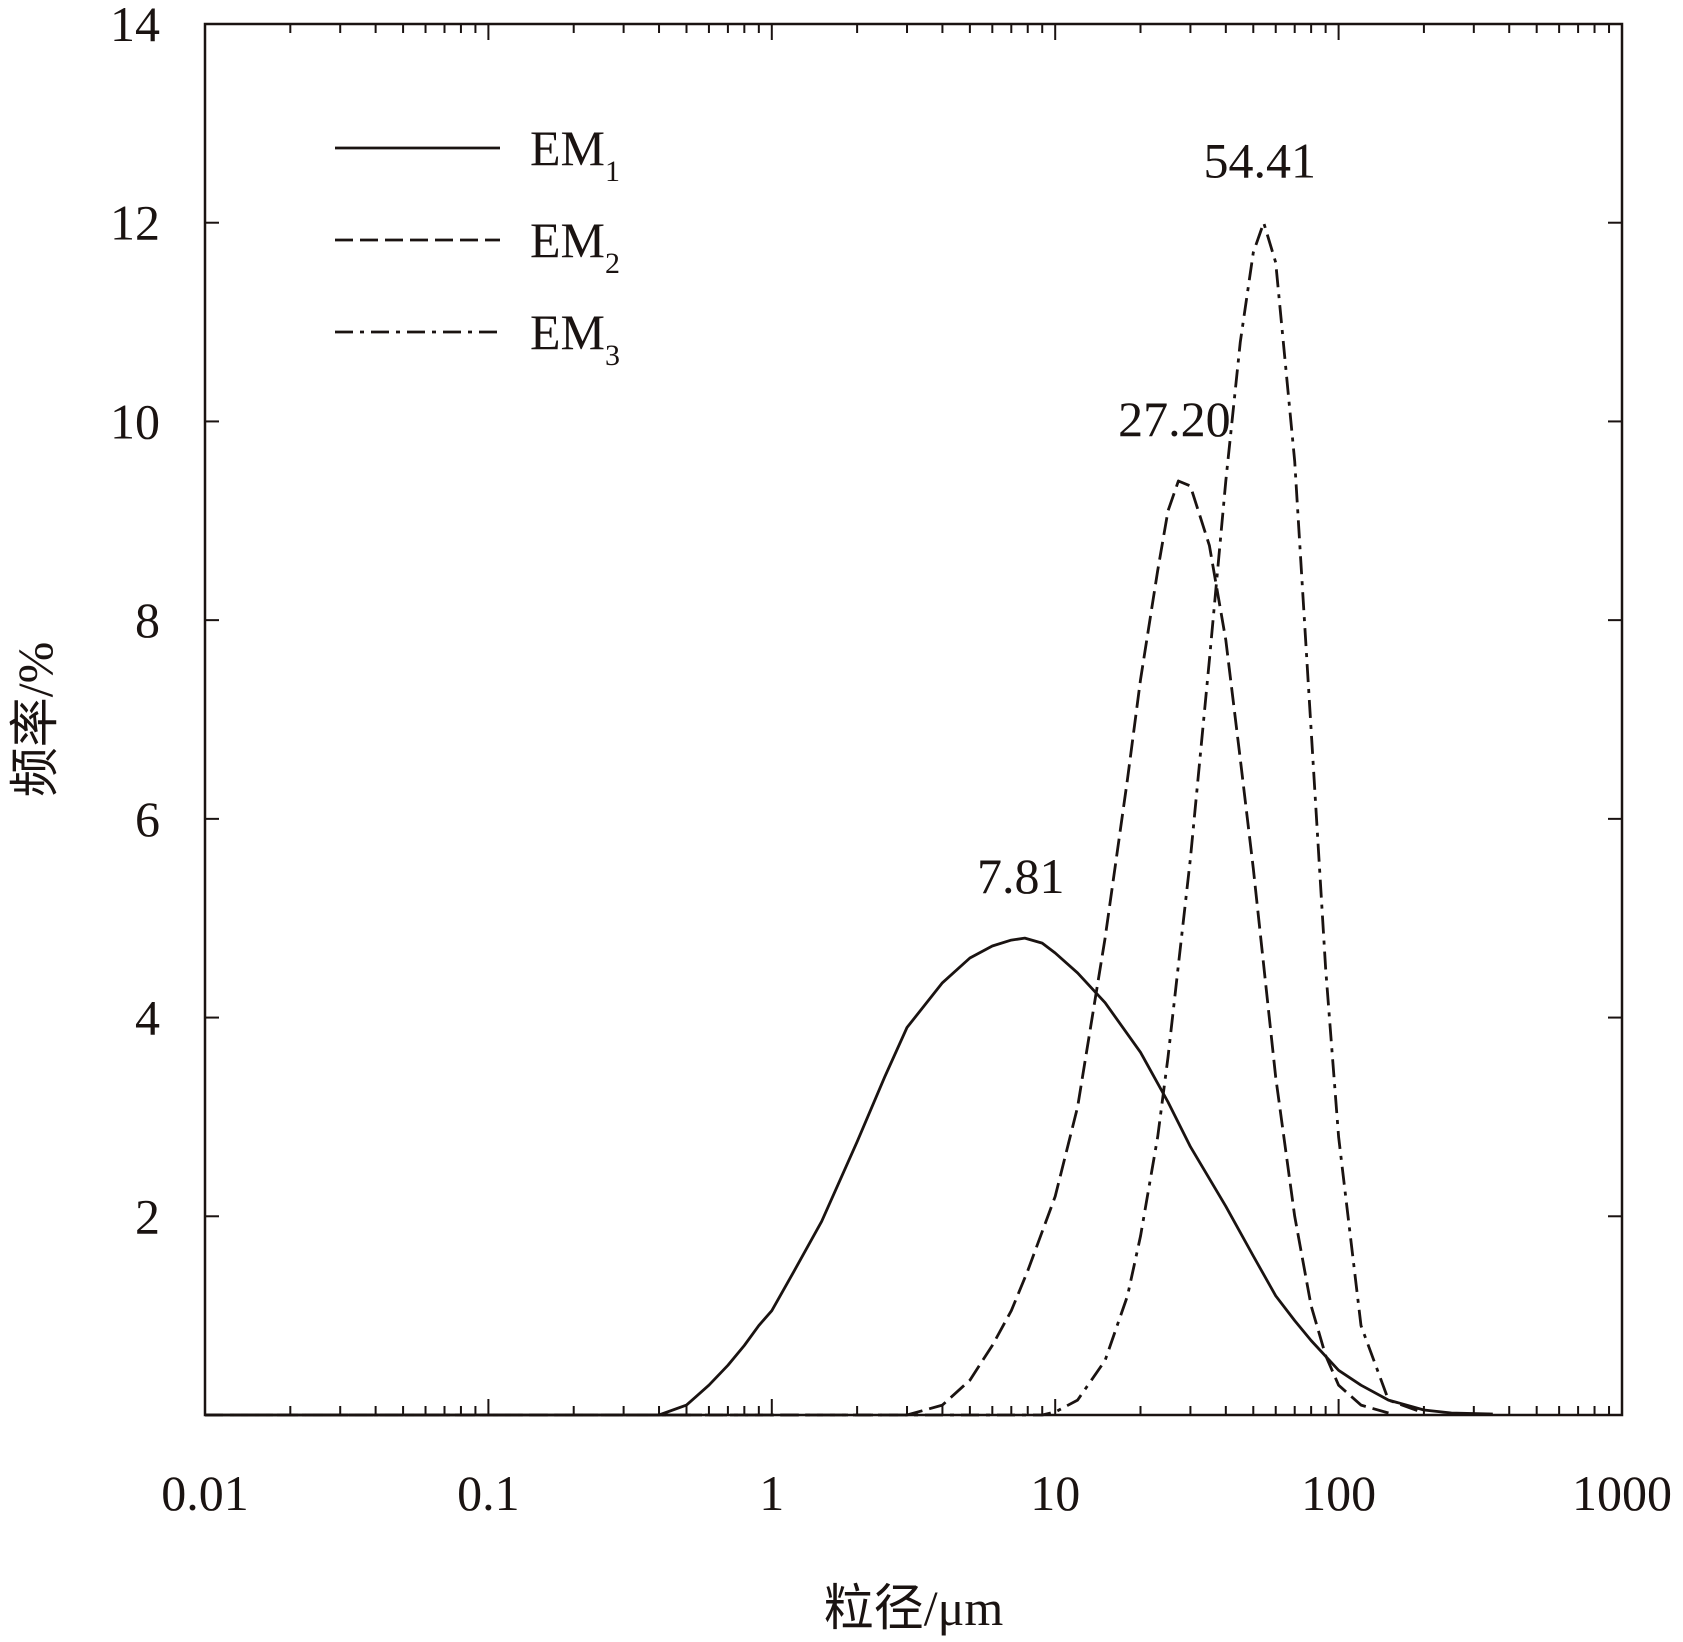 The width and height of the screenshot is (1683, 1642). Describe the element at coordinates (147, 819) in the screenshot. I see `y-tick-label: 6` at that location.